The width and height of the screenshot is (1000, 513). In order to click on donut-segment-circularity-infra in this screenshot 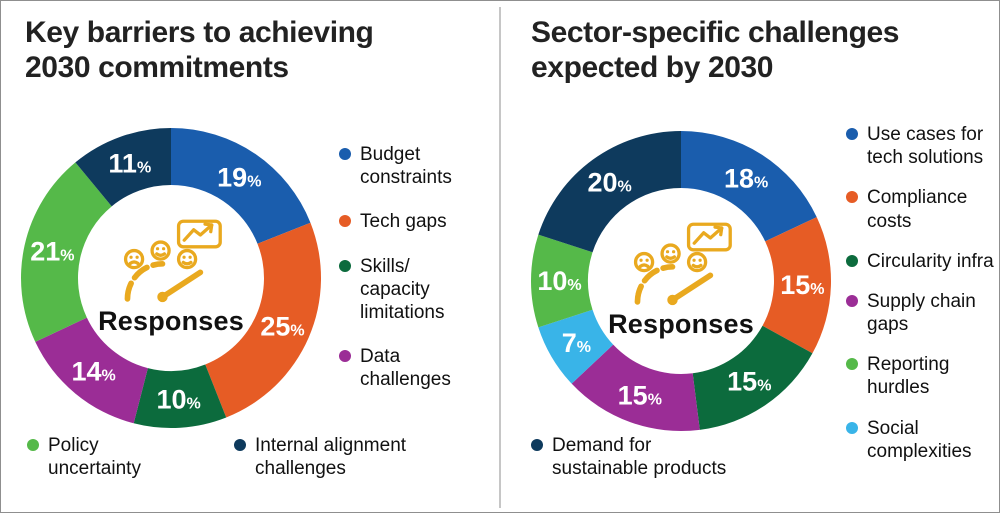, I will do `click(752, 377)`.